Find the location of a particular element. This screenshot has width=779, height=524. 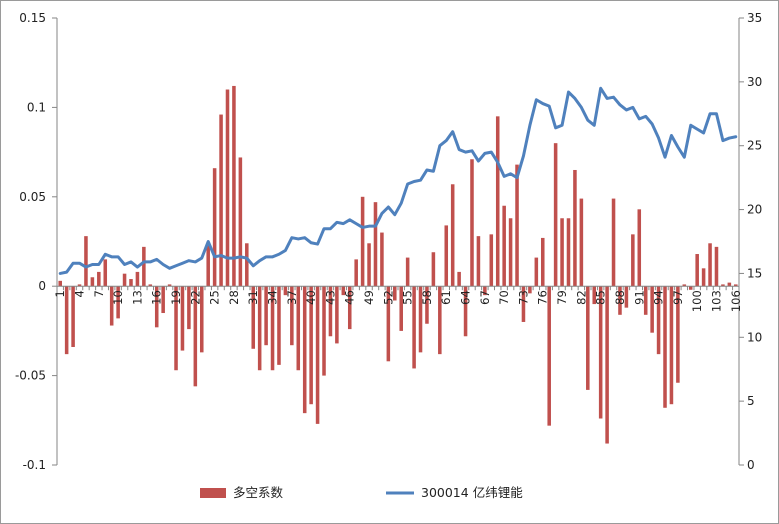

x-tick-label: 46 is located at coordinates (350, 297).